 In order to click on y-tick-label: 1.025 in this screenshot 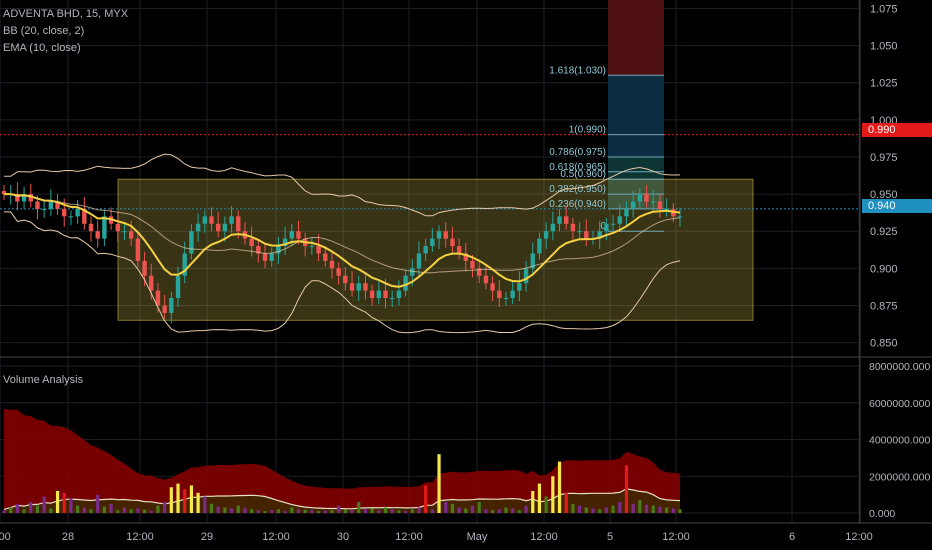, I will do `click(884, 84)`.